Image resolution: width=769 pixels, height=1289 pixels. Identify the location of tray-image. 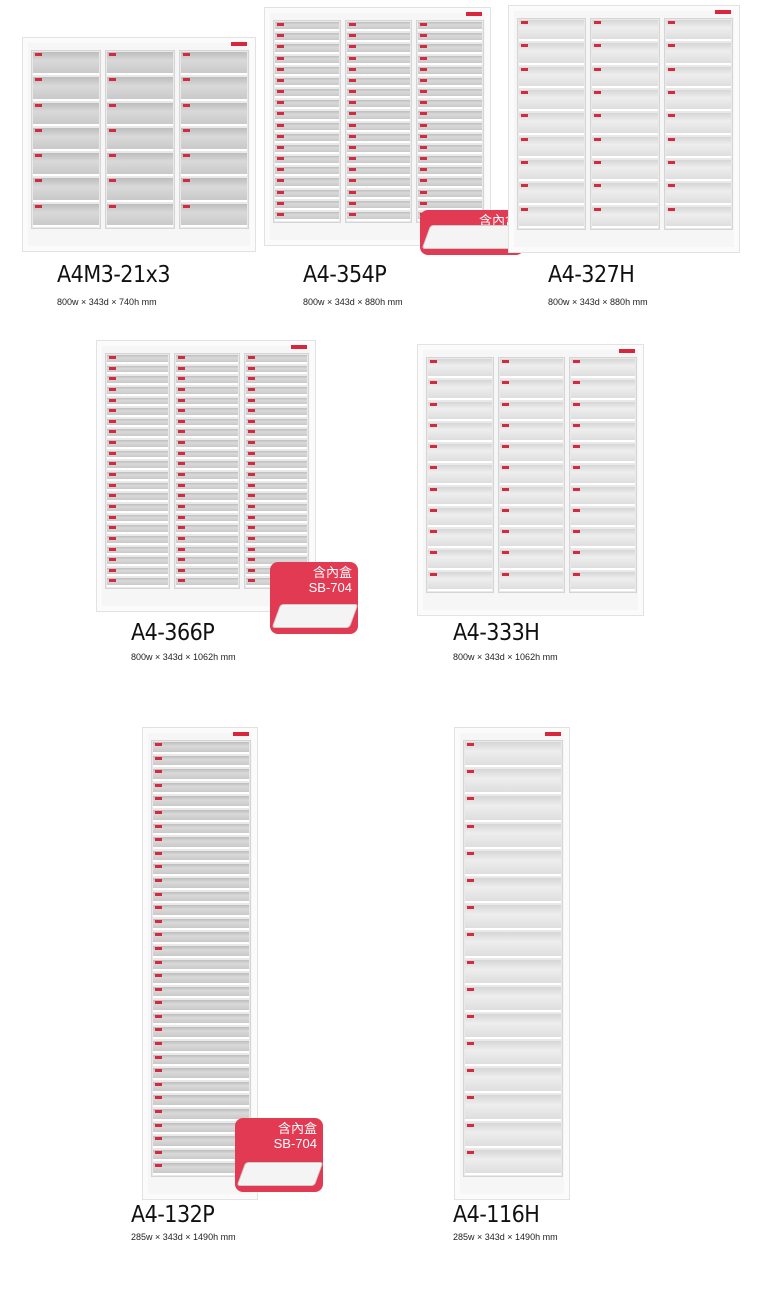
(315, 616).